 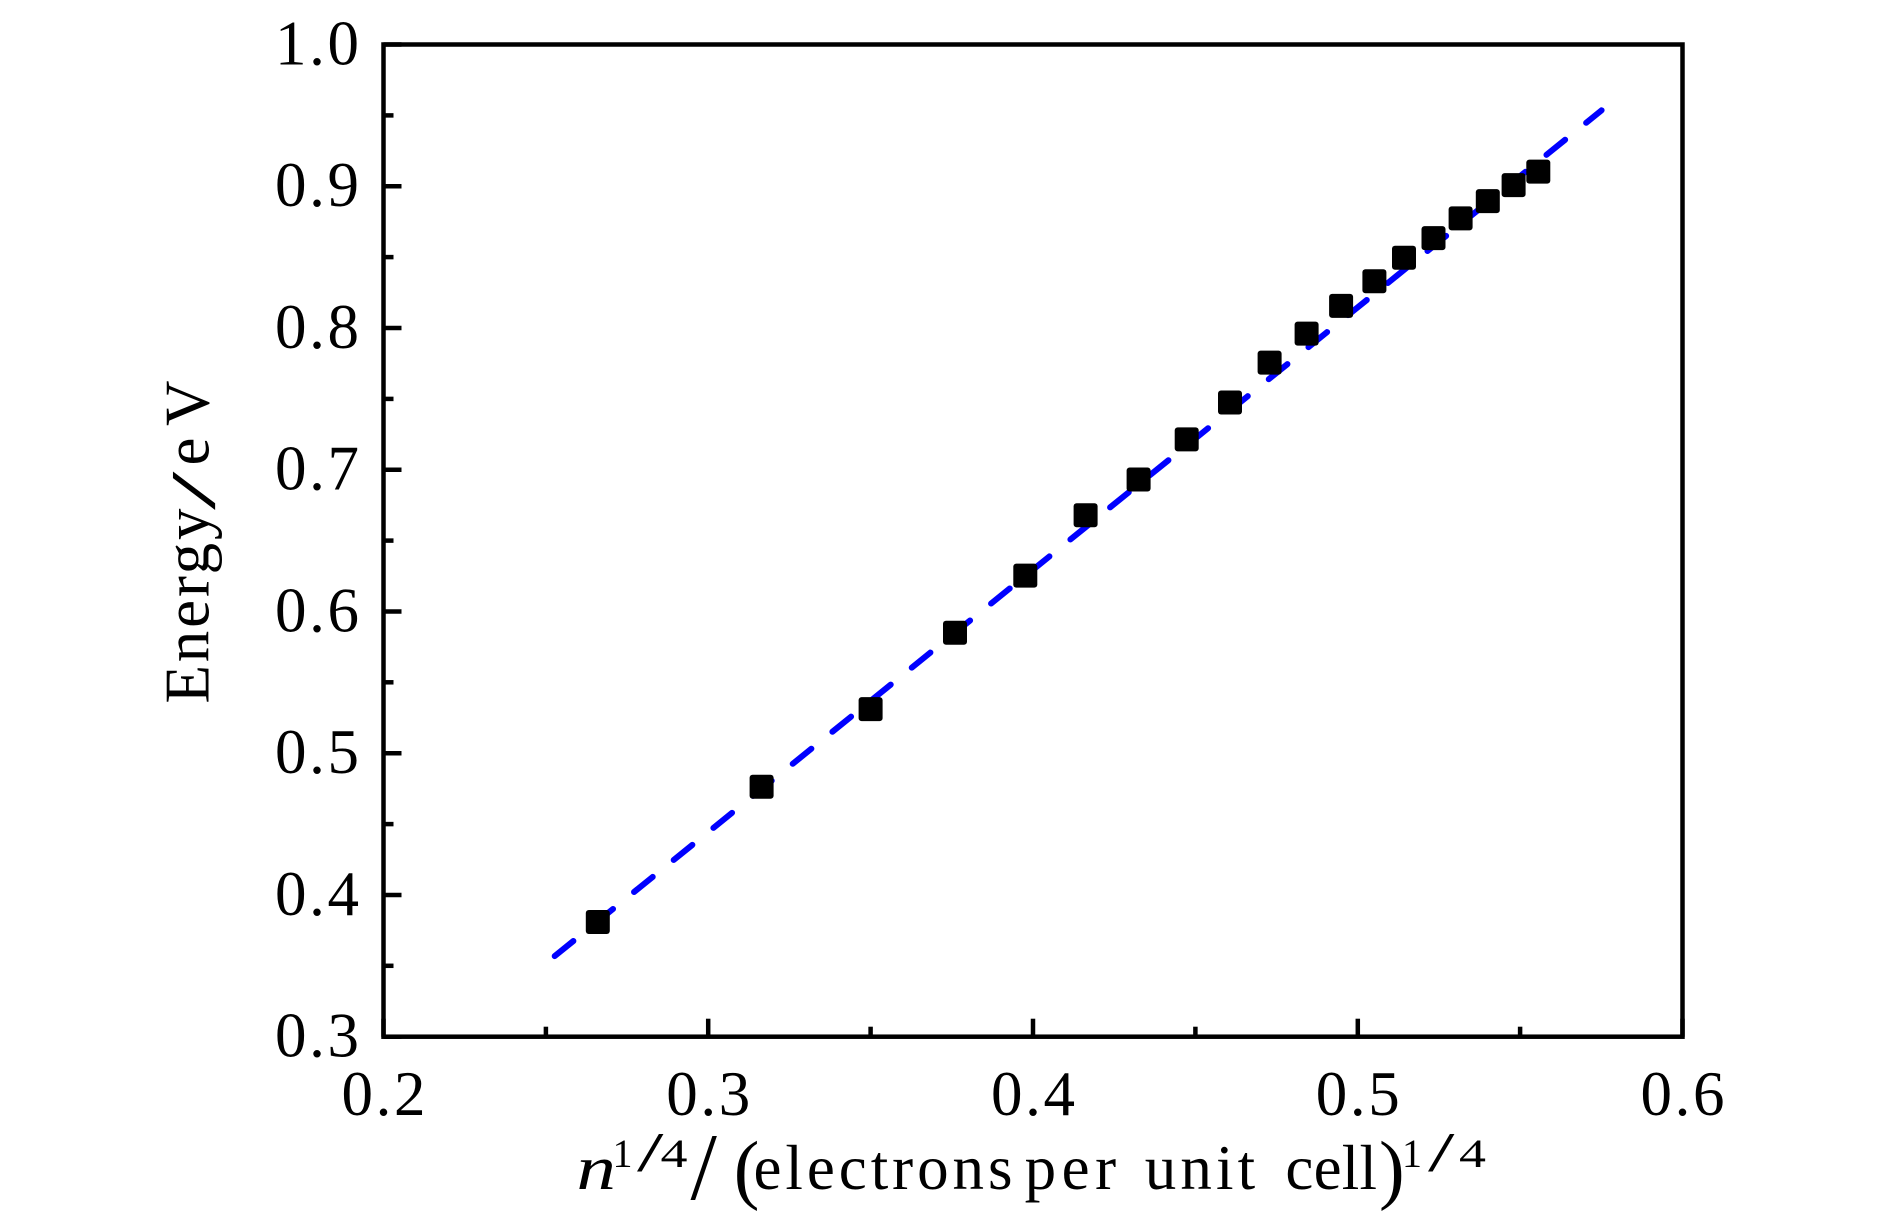 What do you see at coordinates (384, 1094) in the screenshot?
I see `svg-text: 0.2` at bounding box center [384, 1094].